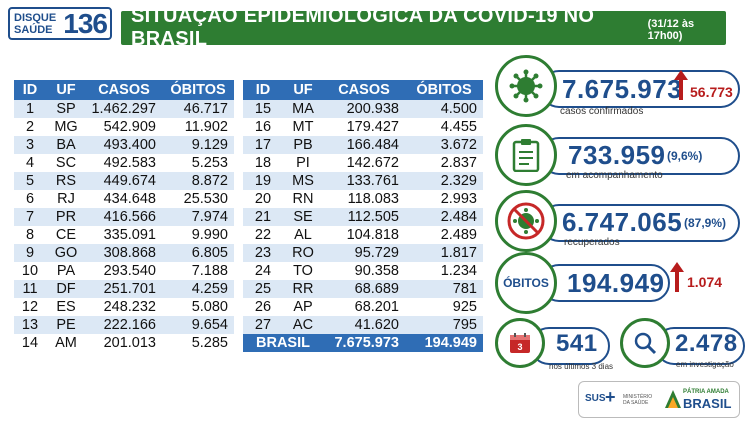  Describe the element at coordinates (66, 145) in the screenshot. I see `cell-uf: BA` at that location.